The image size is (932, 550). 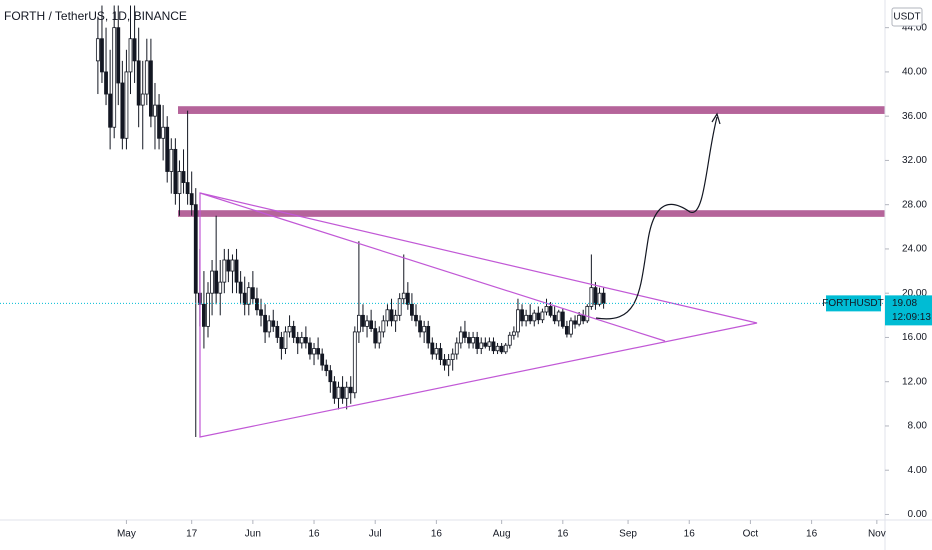 What do you see at coordinates (751, 534) in the screenshot?
I see `x-tick-label: Oct` at bounding box center [751, 534].